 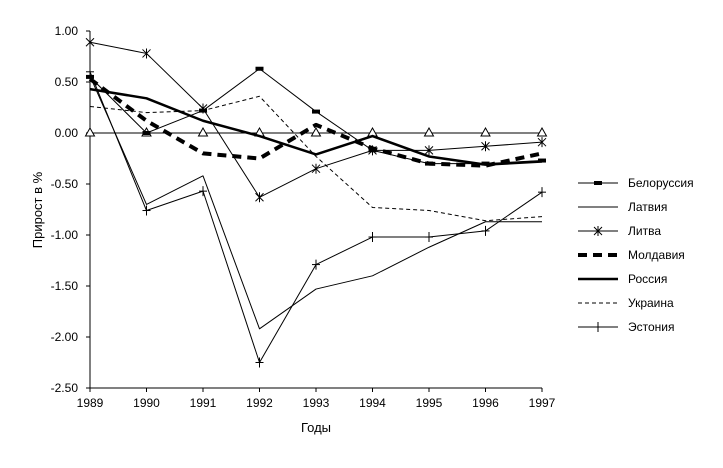 I want to click on legend-marker, so click(x=598, y=183).